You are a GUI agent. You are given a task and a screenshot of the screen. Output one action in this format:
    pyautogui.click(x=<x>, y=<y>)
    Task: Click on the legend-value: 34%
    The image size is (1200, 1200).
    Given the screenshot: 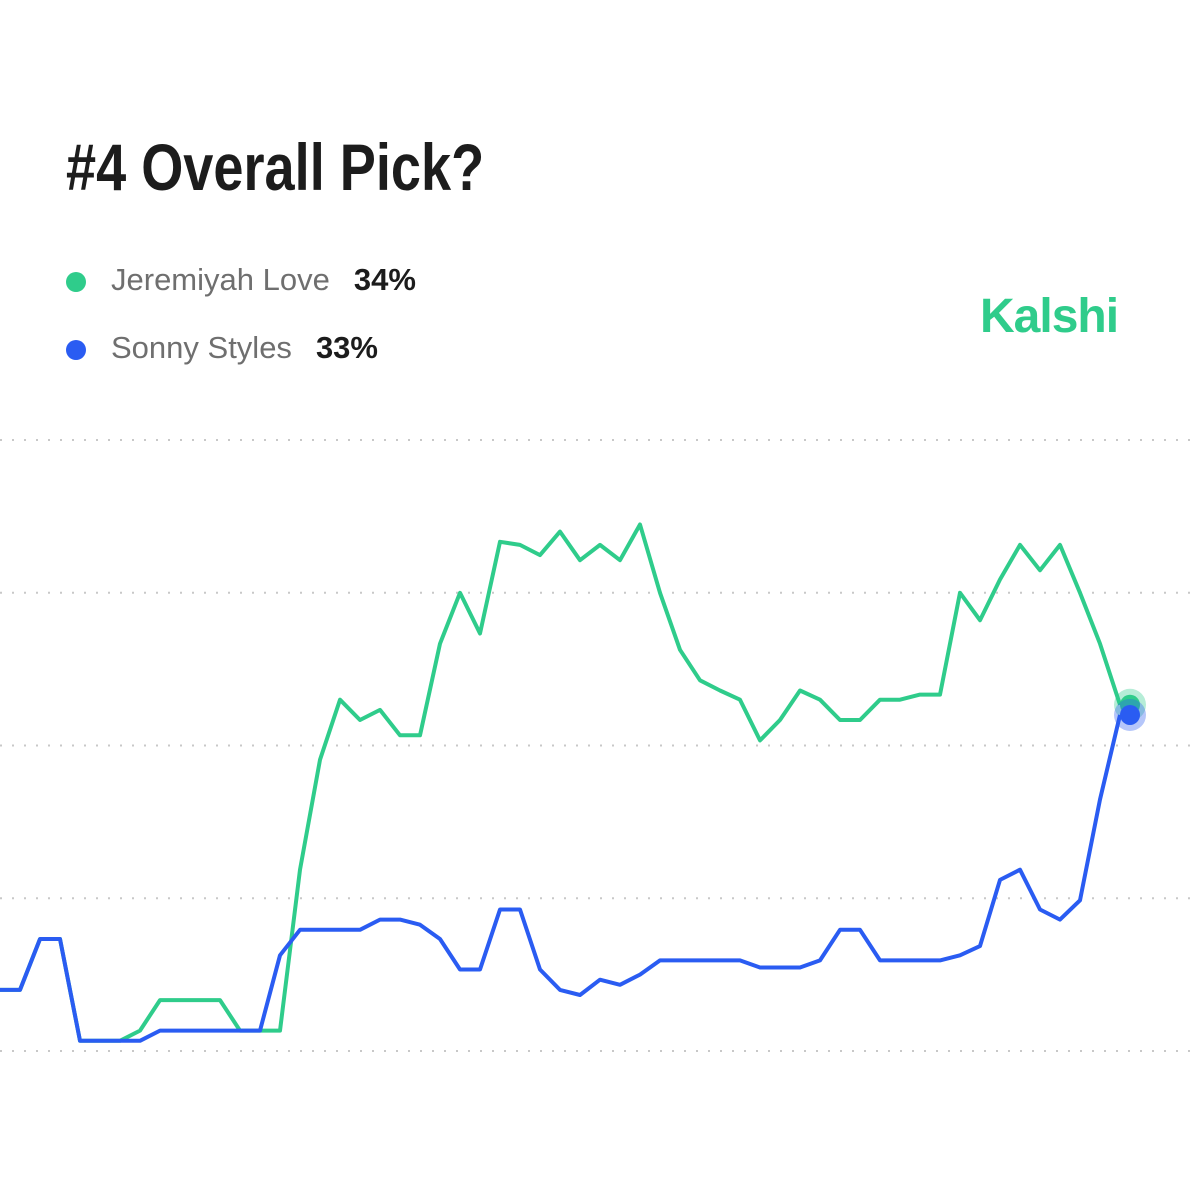 What is the action you would take?
    pyautogui.click(x=385, y=279)
    